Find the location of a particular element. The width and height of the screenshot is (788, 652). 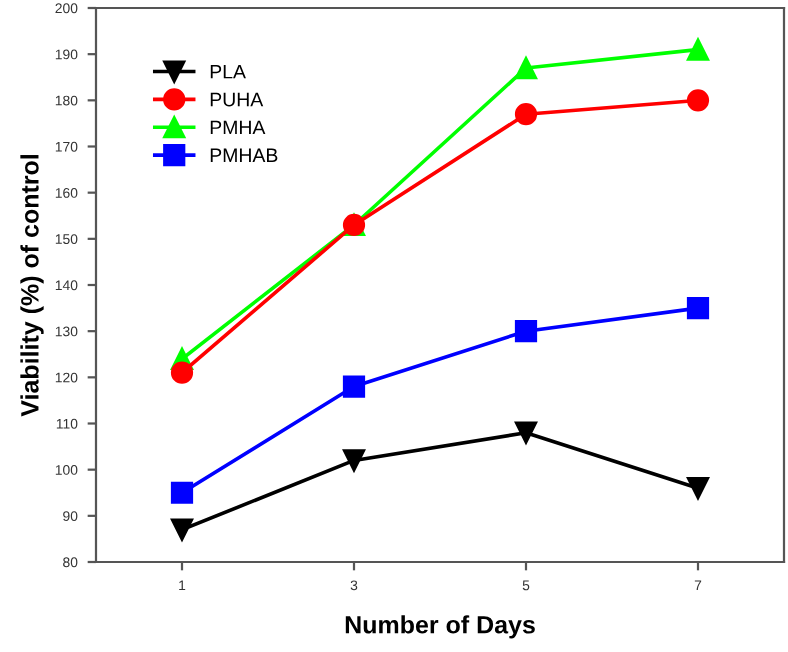

y-axis-title: Viability (%) of control is located at coordinates (32, 286).